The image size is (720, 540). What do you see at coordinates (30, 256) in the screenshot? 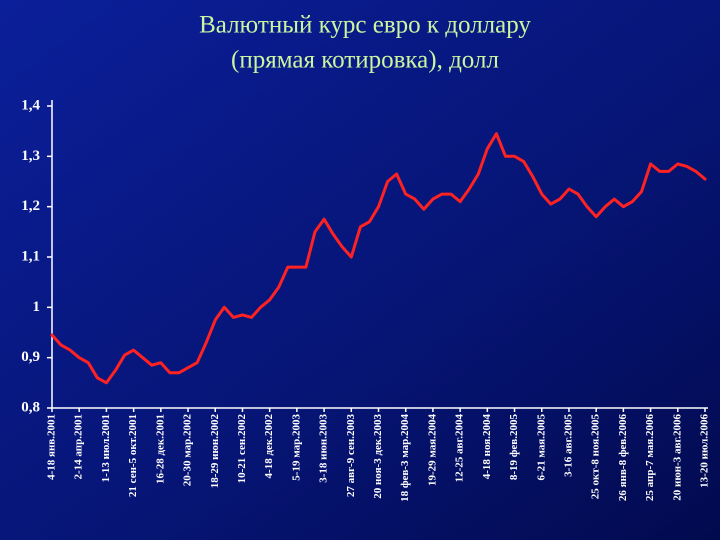
I see `y-tick-label: 1,1` at bounding box center [30, 256].